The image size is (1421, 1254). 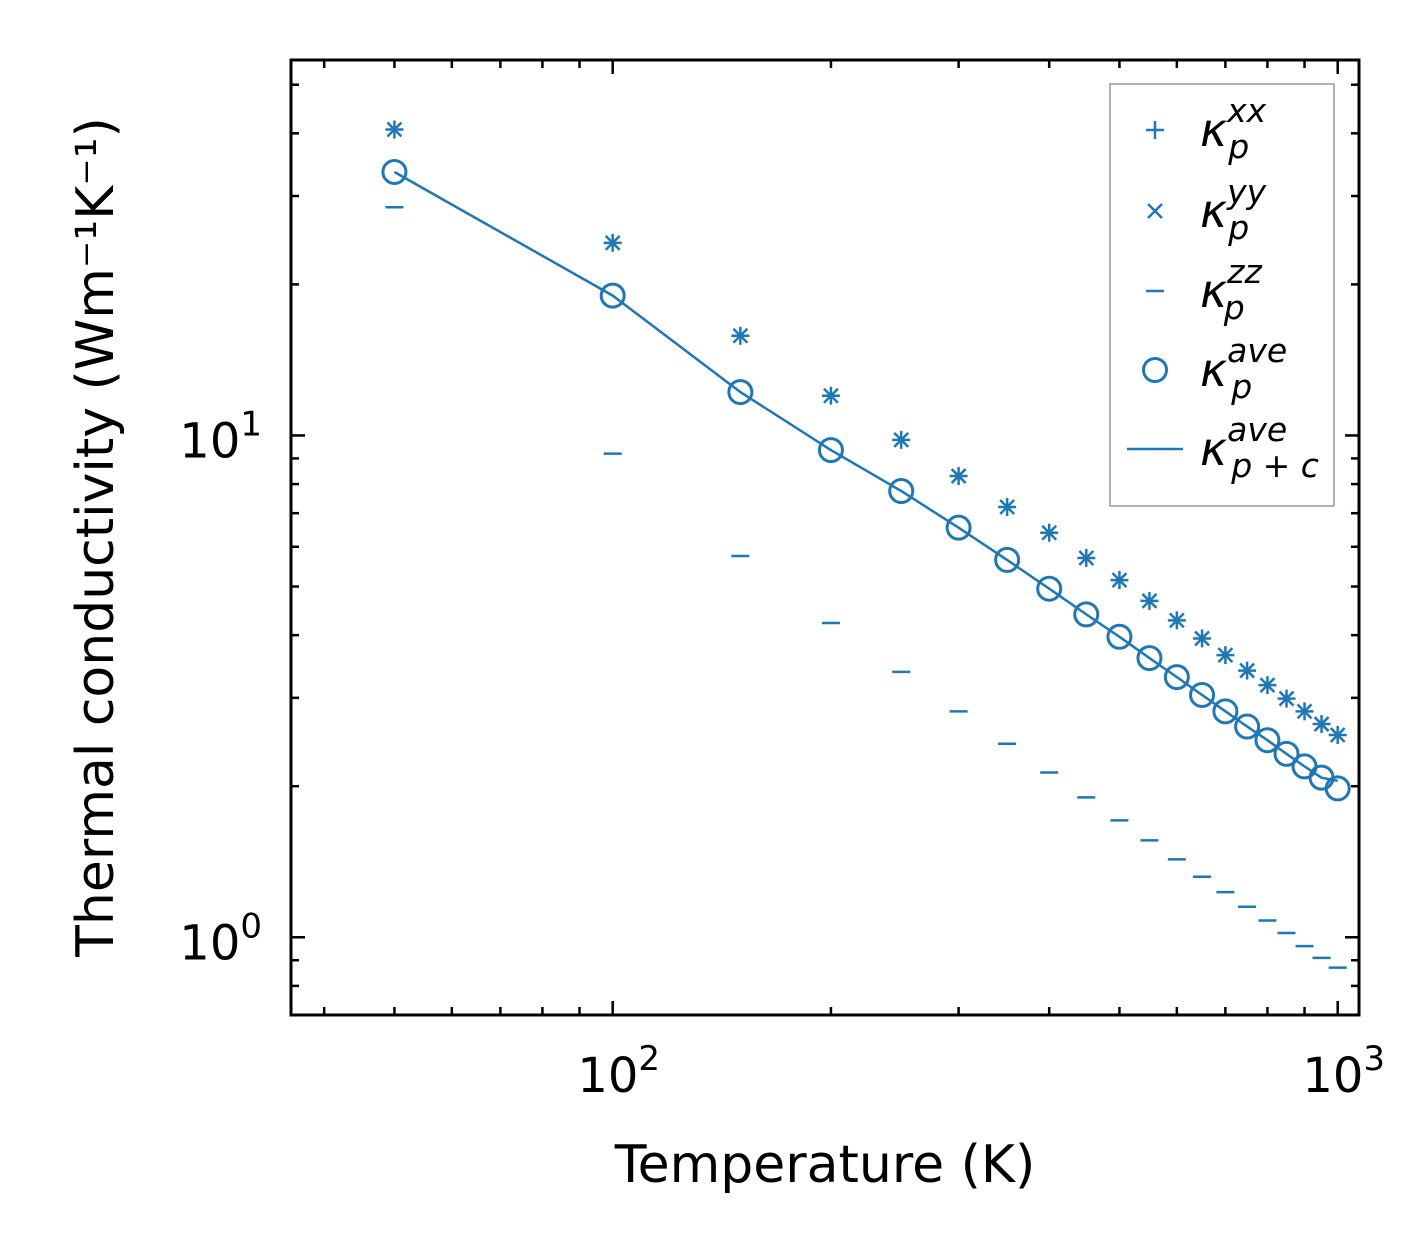 I want to click on legend-marker-swatch-b, so click(x=1155, y=211).